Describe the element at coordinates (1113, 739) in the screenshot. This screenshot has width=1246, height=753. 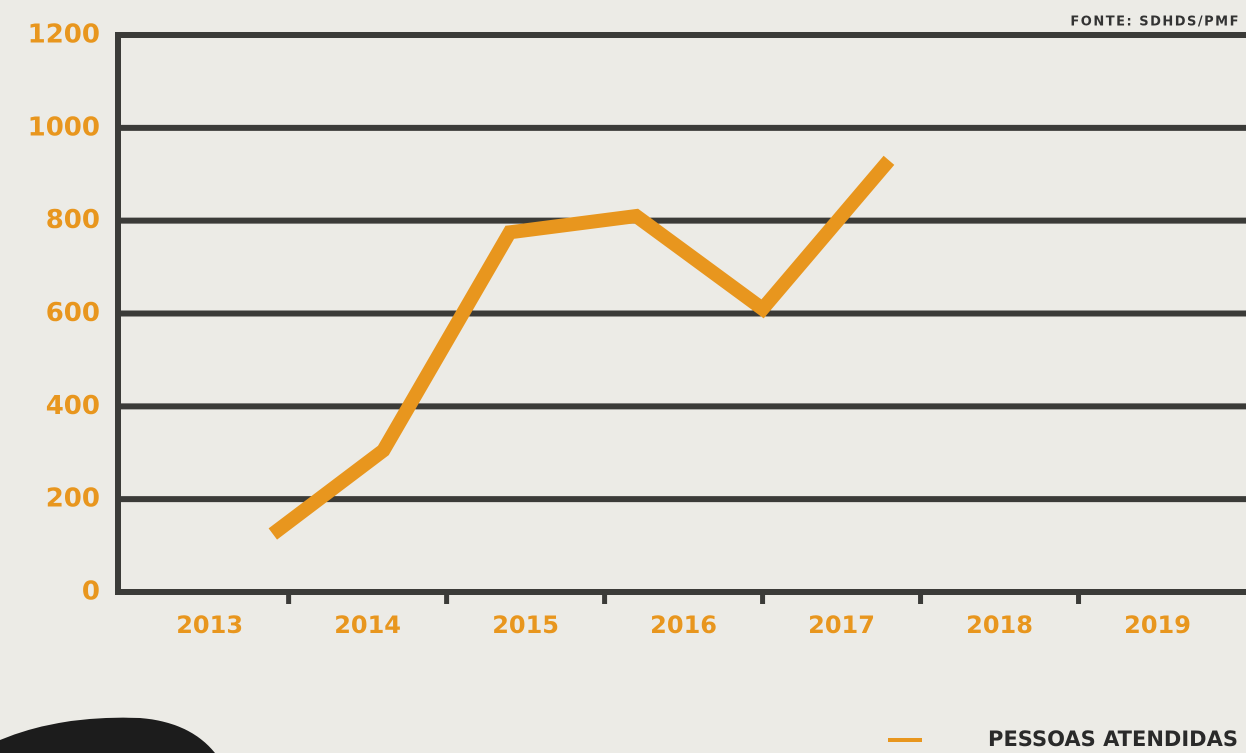
I see `legend-label: PESSOAS ATENDIDAS` at that location.